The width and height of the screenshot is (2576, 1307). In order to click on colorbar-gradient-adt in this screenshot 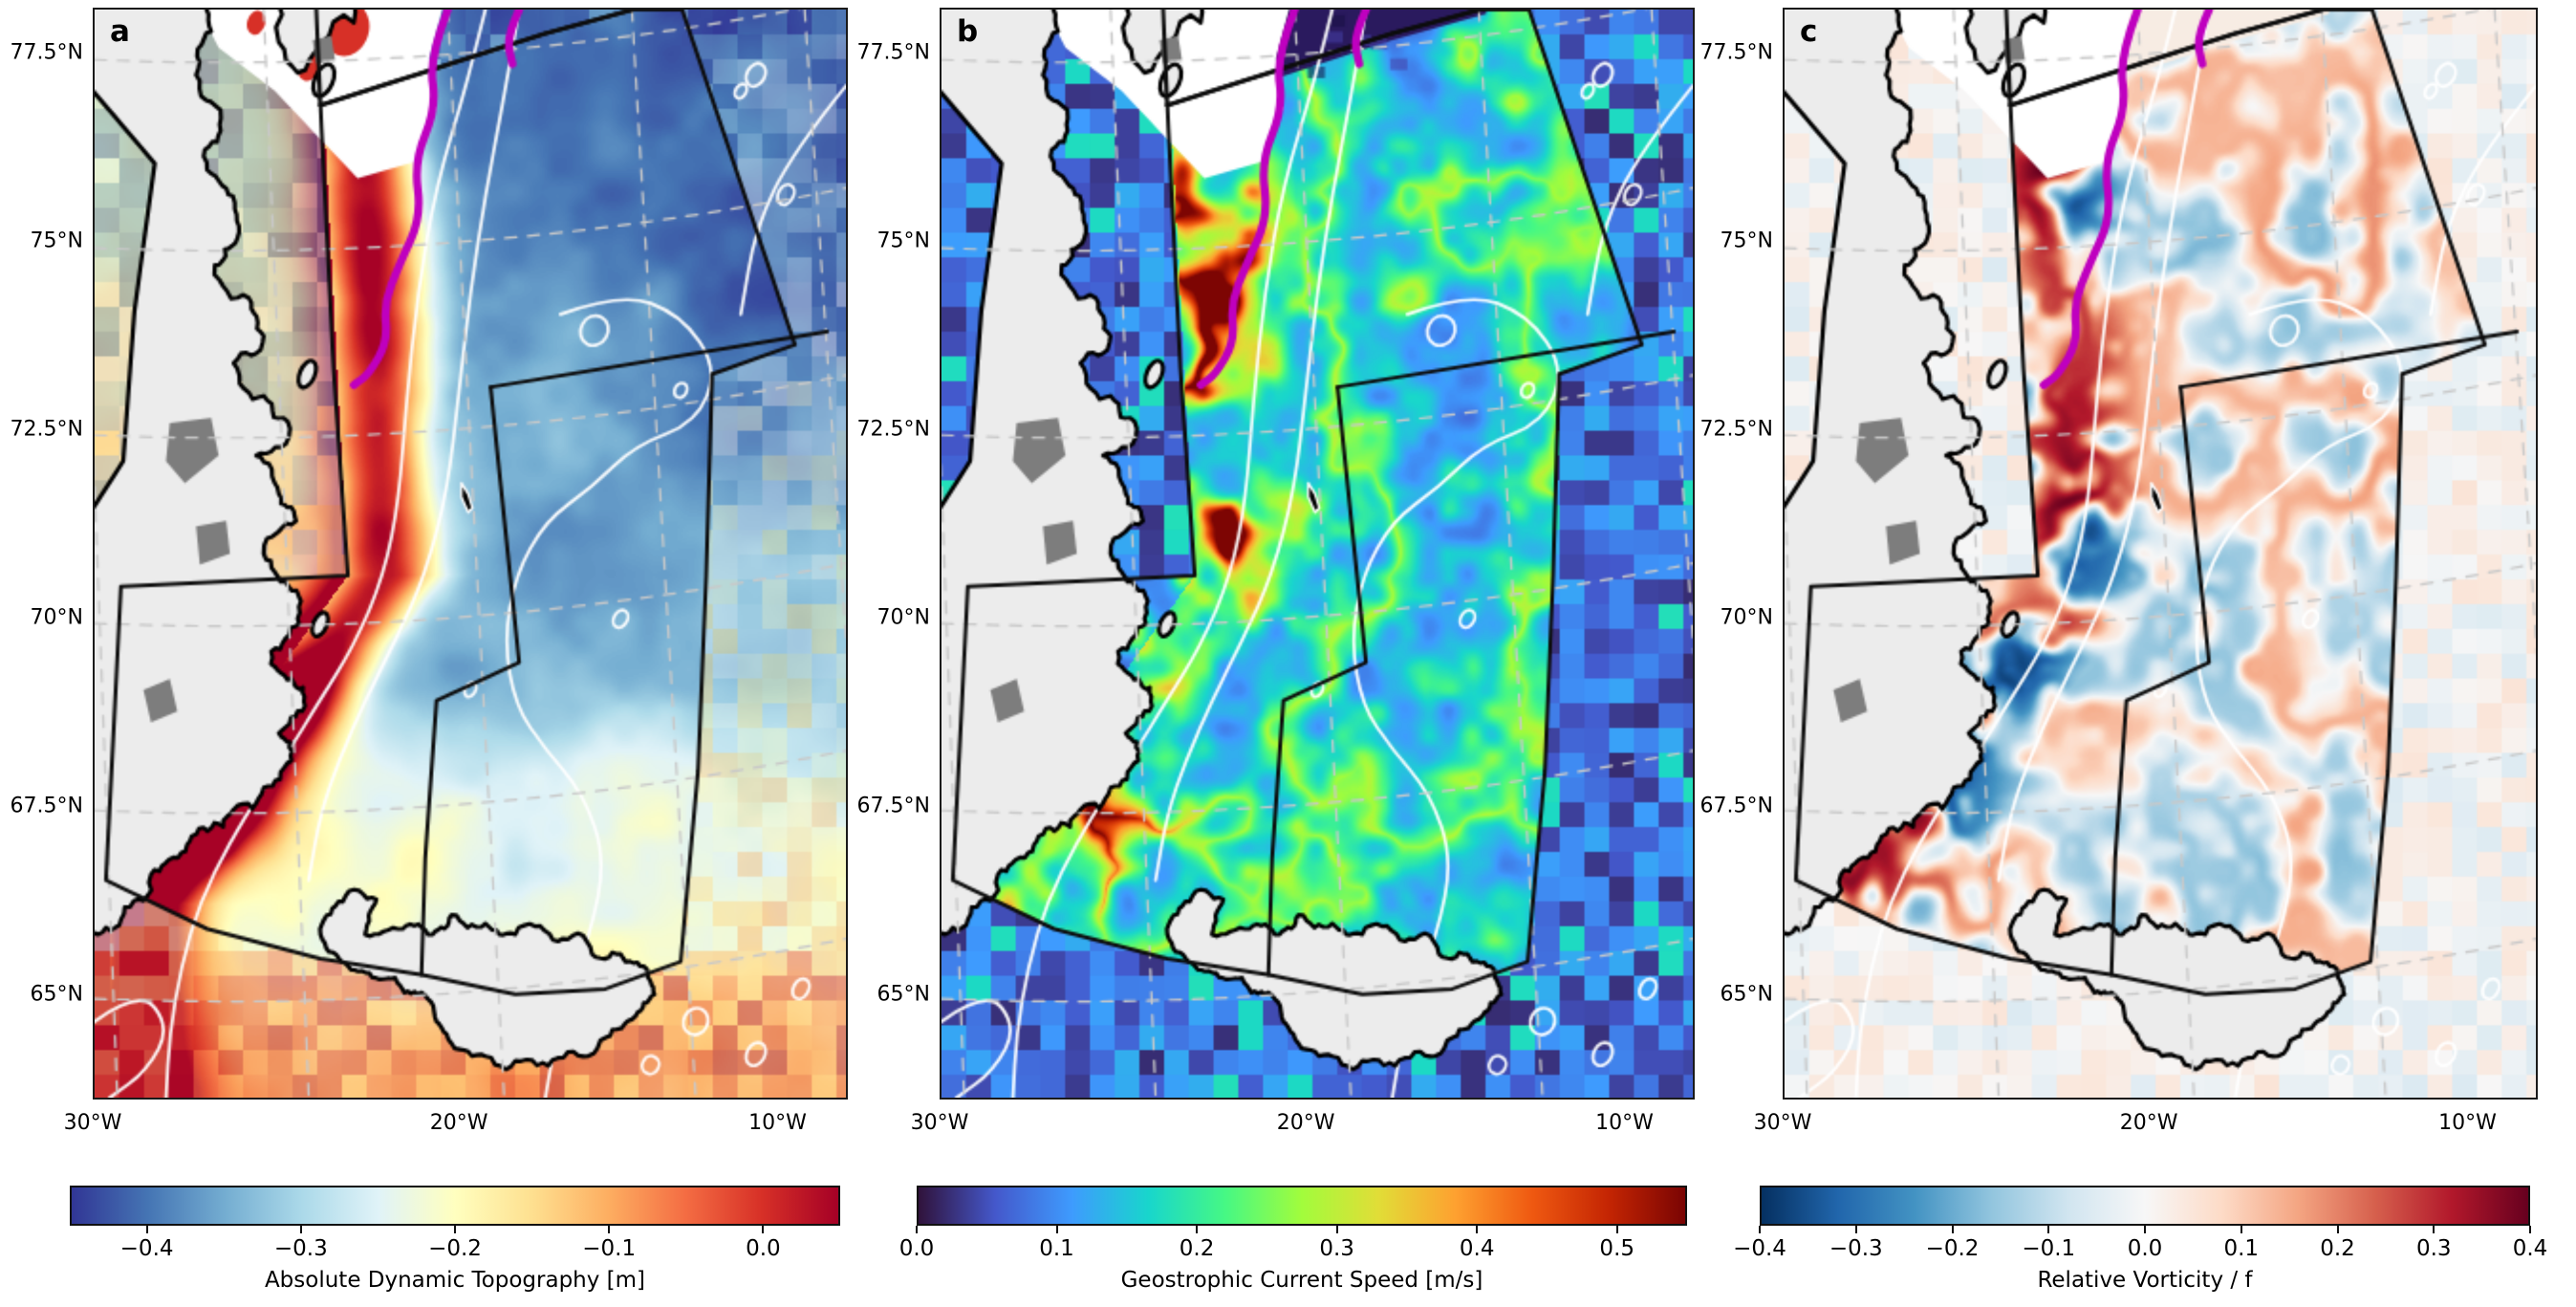, I will do `click(455, 1206)`.